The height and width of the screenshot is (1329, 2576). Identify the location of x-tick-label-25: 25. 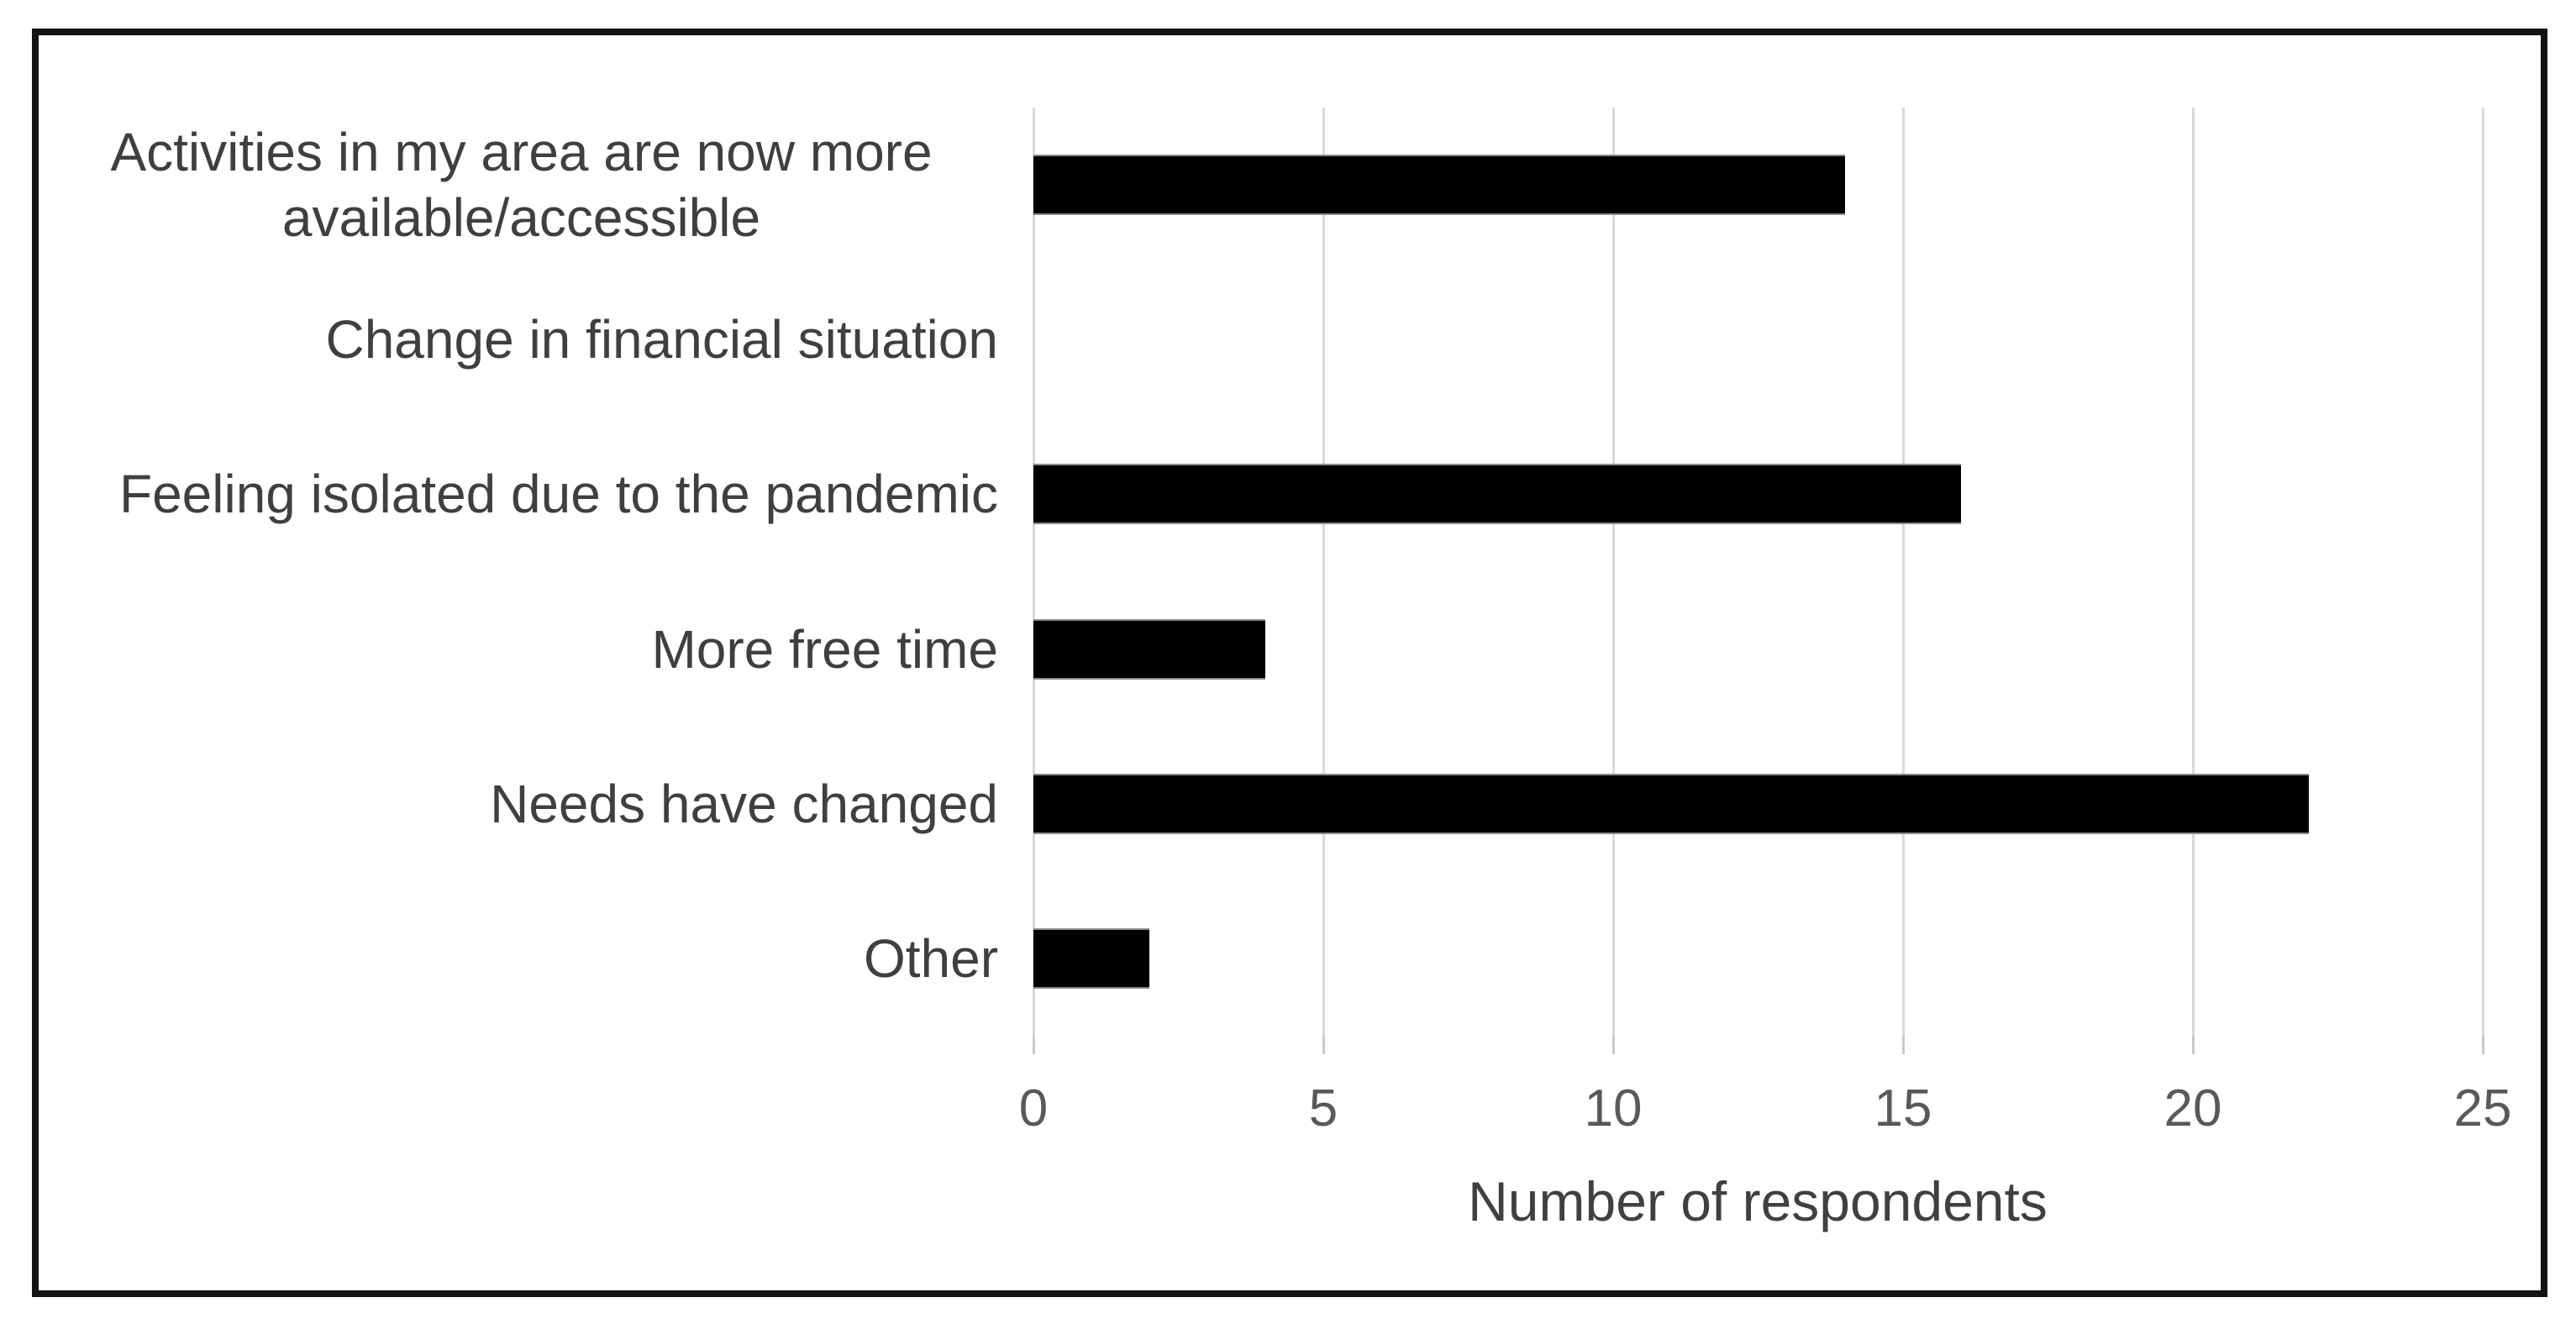
(2482, 1108).